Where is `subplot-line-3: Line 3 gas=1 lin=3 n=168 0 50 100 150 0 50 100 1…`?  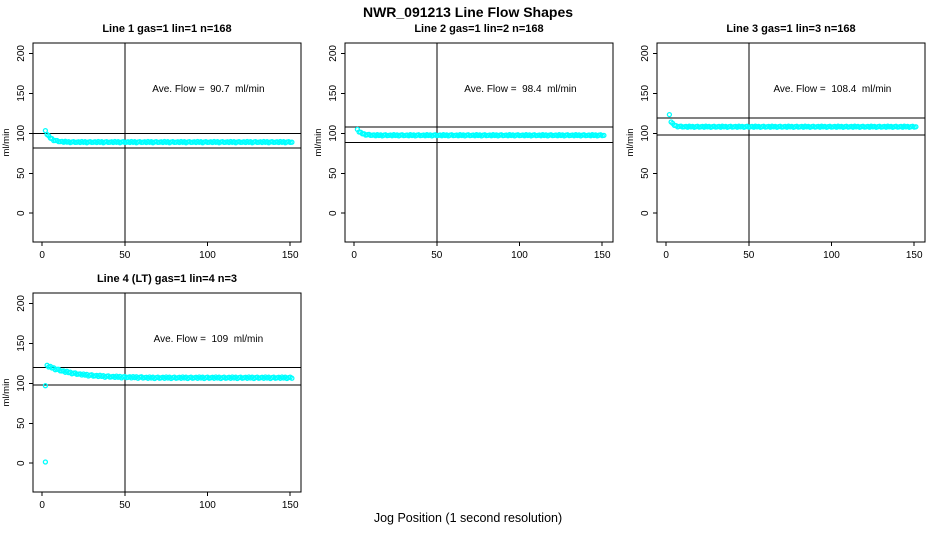 subplot-line-3: Line 3 gas=1 lin=3 n=168 0 50 100 150 0 50 100 1… is located at coordinates (775, 142).